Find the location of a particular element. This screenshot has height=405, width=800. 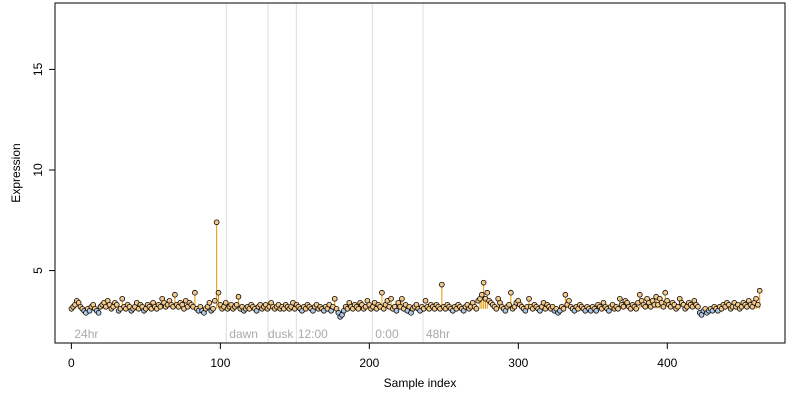

y-tick-label-10: 10 is located at coordinates (38, 170).